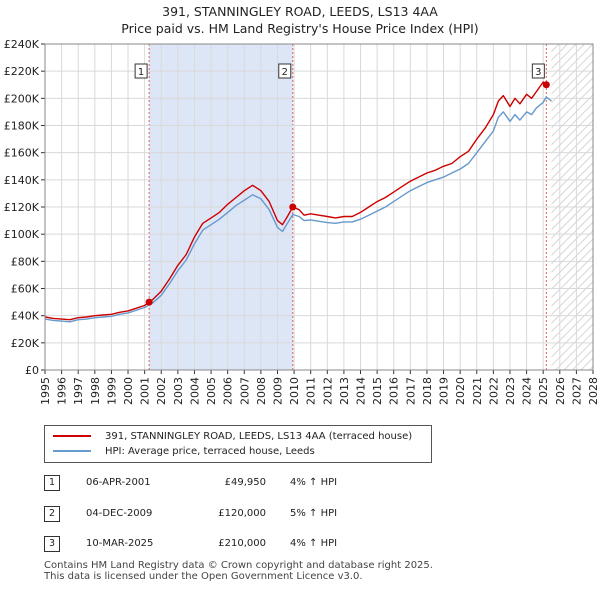  I want to click on y-tick-label: £140K, so click(22, 180).